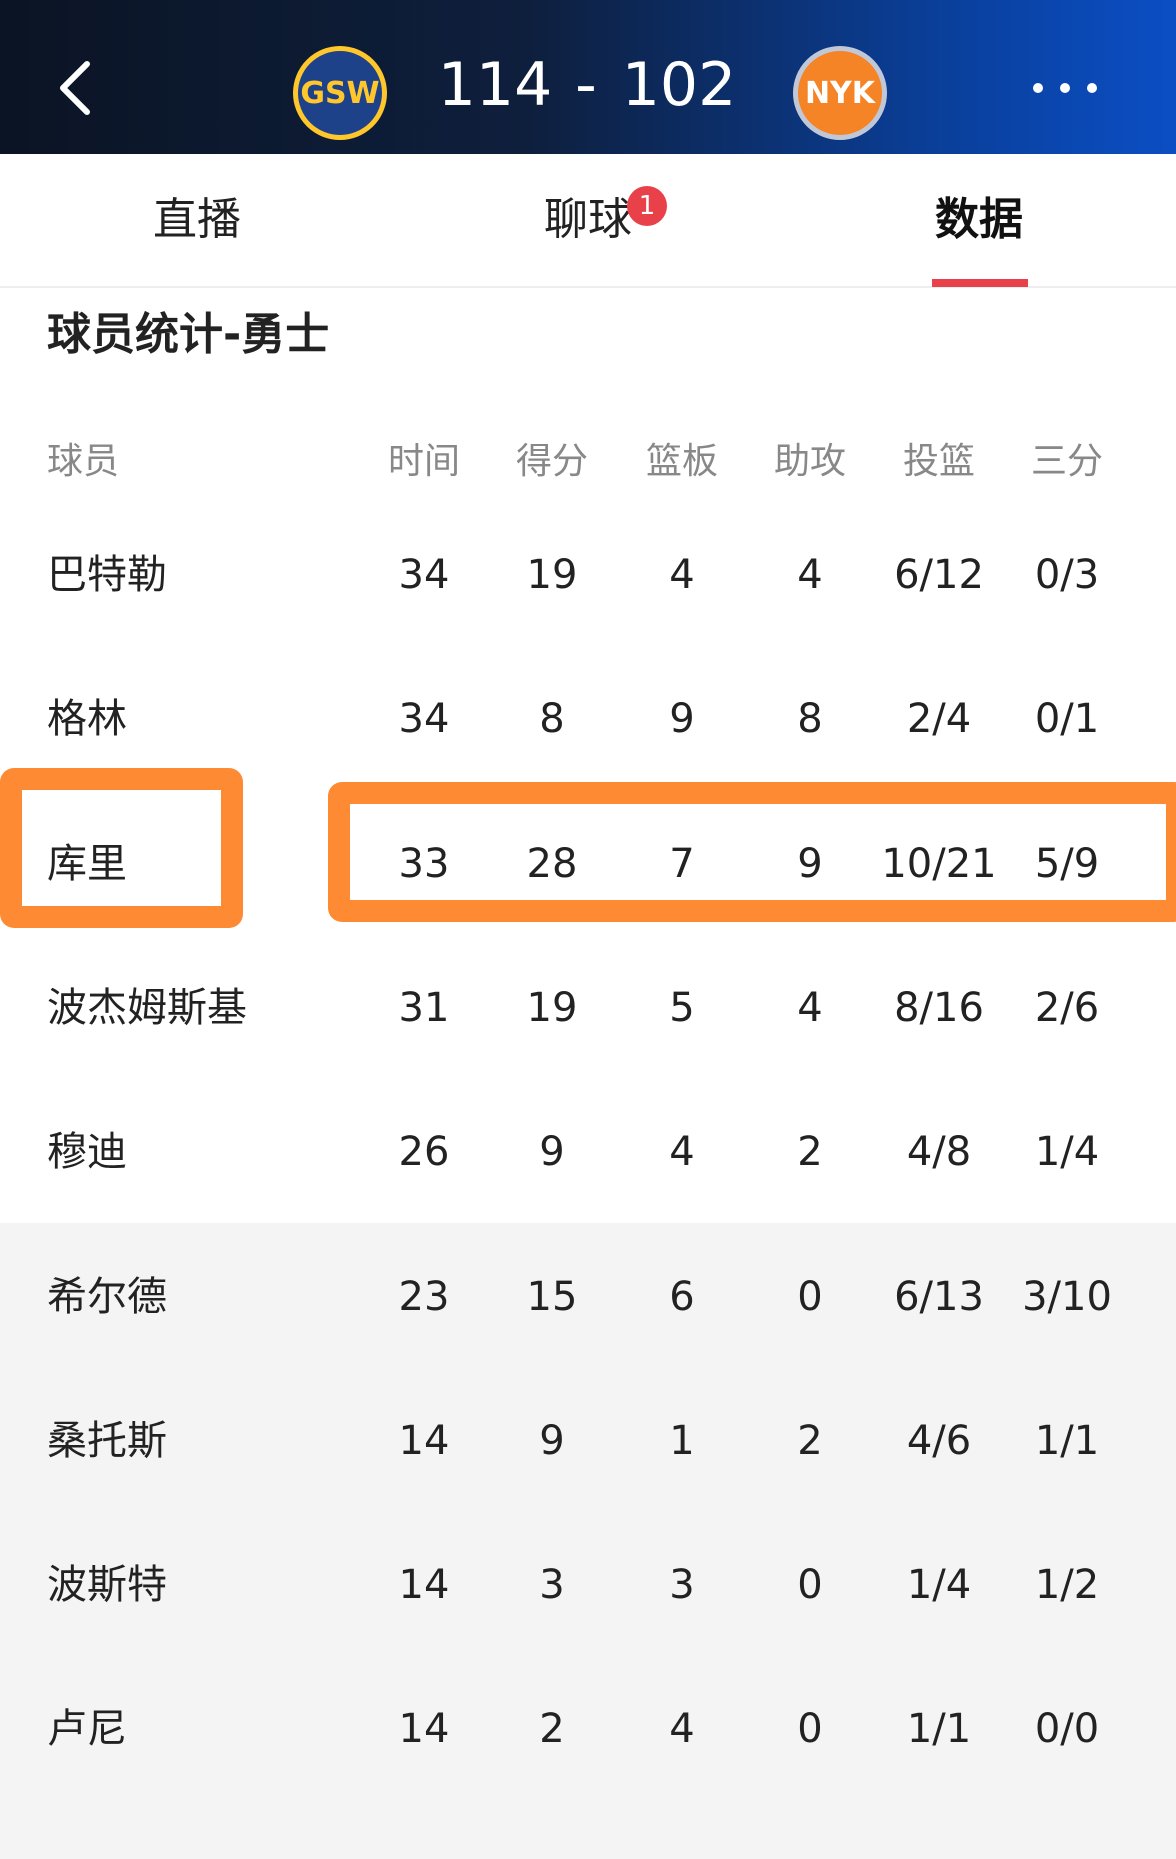 The height and width of the screenshot is (1859, 1176). What do you see at coordinates (840, 93) in the screenshot?
I see `away-logo: NYK` at bounding box center [840, 93].